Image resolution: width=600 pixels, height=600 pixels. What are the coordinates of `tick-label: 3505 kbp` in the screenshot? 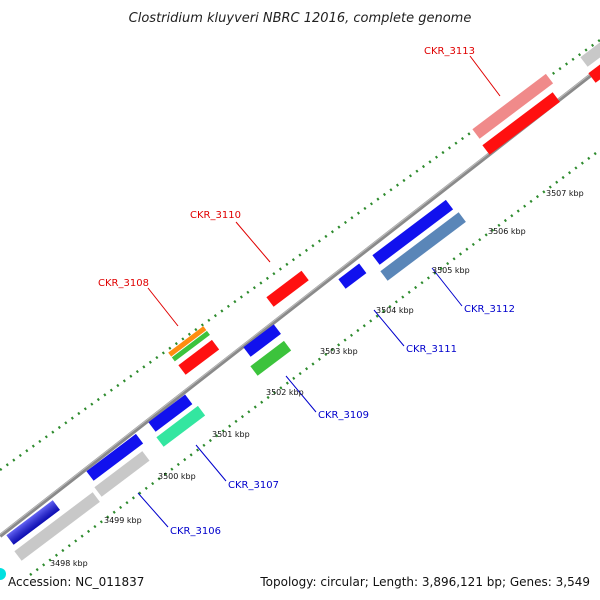 It's located at (451, 270).